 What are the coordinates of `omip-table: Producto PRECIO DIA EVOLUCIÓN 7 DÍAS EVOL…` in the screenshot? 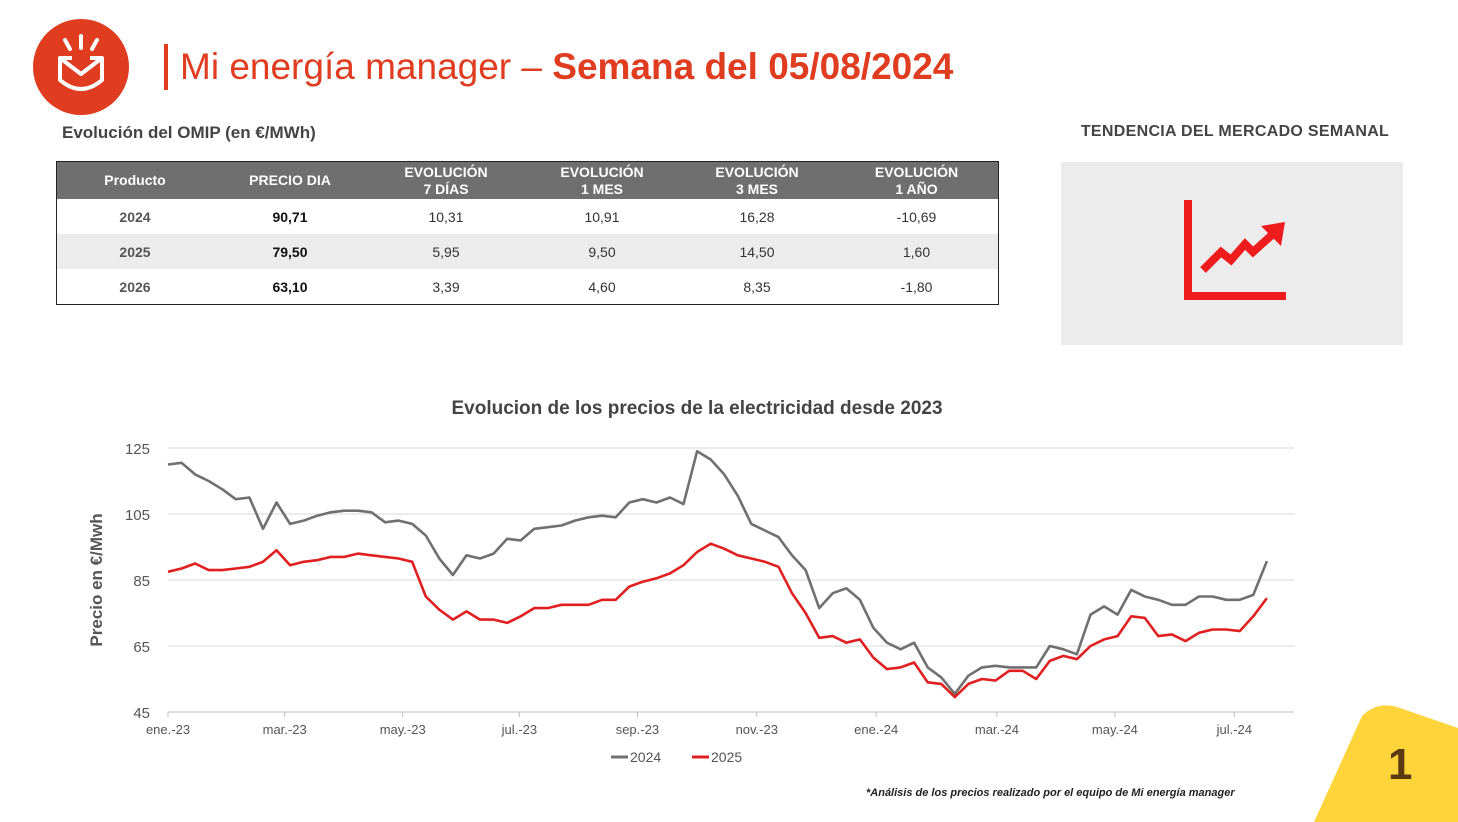 It's located at (527, 233).